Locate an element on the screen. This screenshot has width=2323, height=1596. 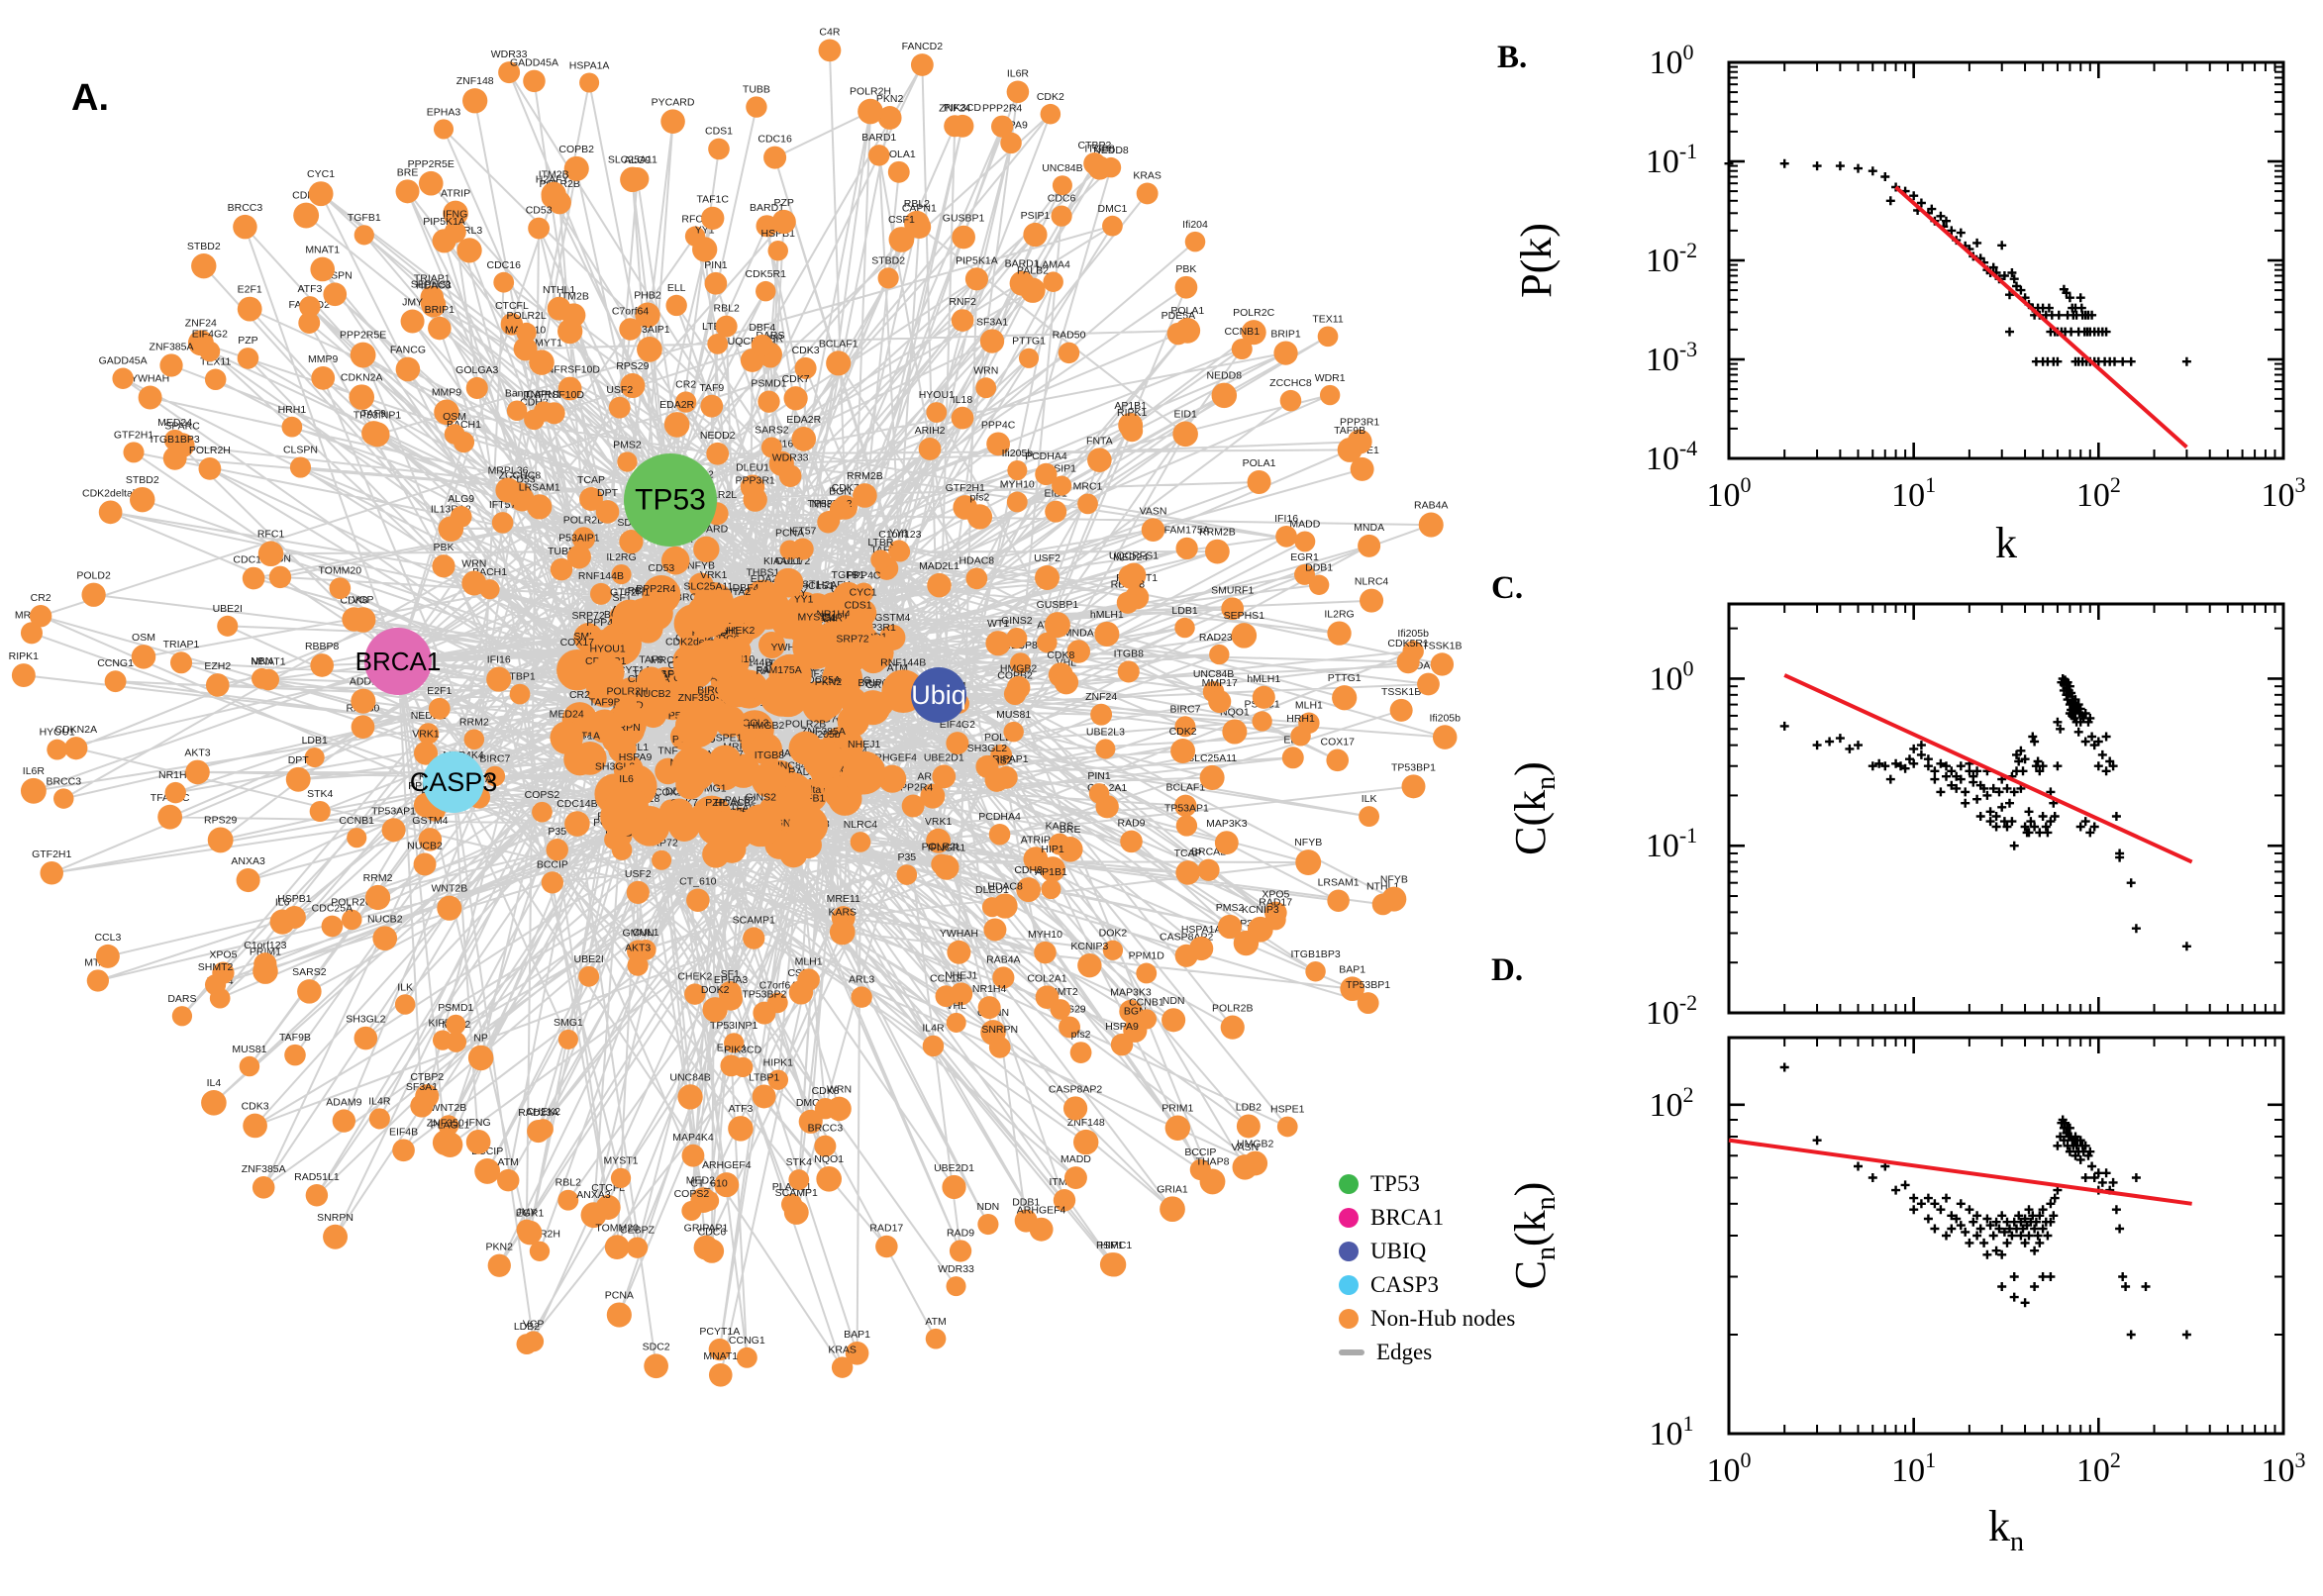
legend-item-tp53: TP53 is located at coordinates (1427, 1183).